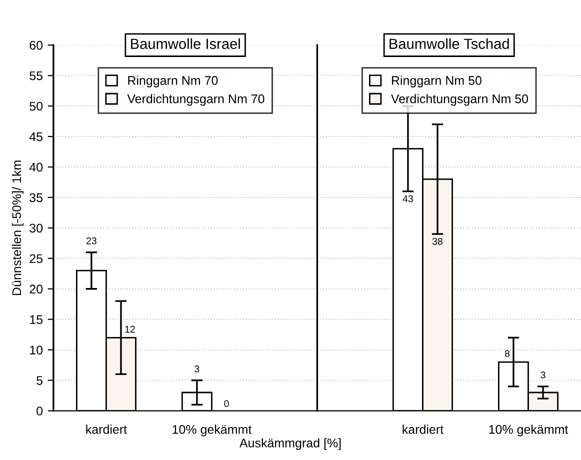  What do you see at coordinates (36, 75) in the screenshot?
I see `y-tick-label: 55` at bounding box center [36, 75].